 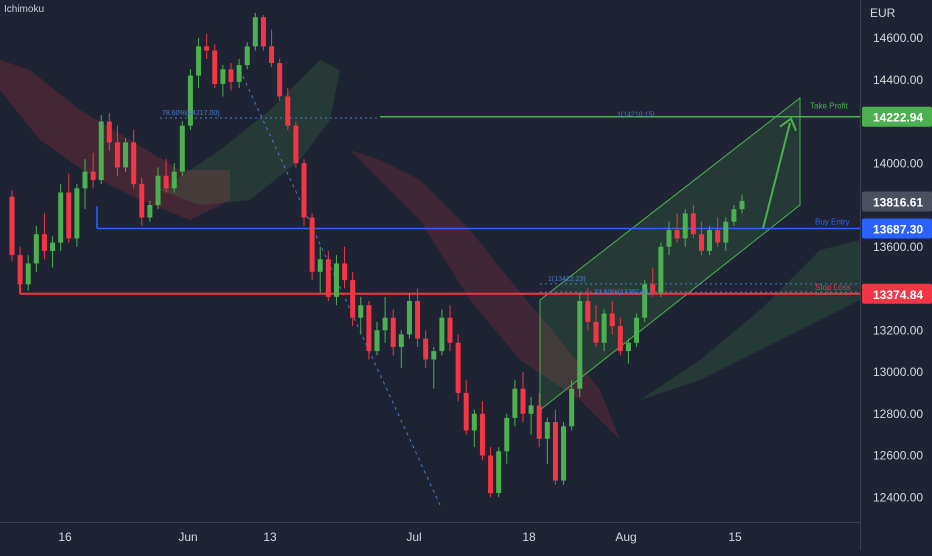 I want to click on price-tag-label: 13374.84, so click(x=898, y=295).